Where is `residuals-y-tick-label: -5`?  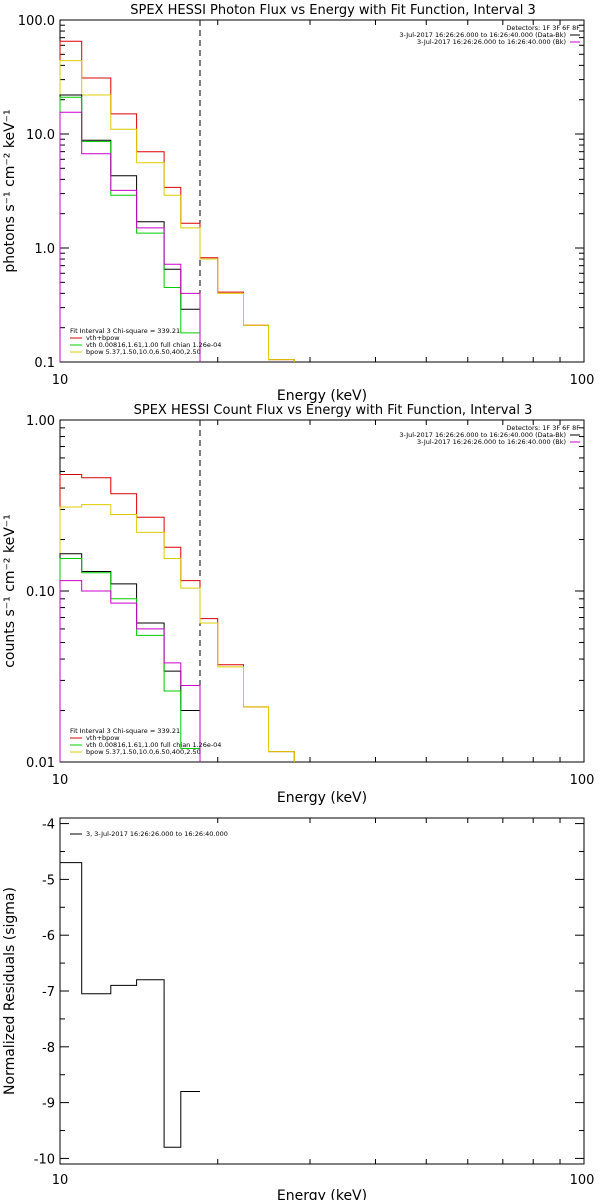
residuals-y-tick-label: -5 is located at coordinates (48, 880).